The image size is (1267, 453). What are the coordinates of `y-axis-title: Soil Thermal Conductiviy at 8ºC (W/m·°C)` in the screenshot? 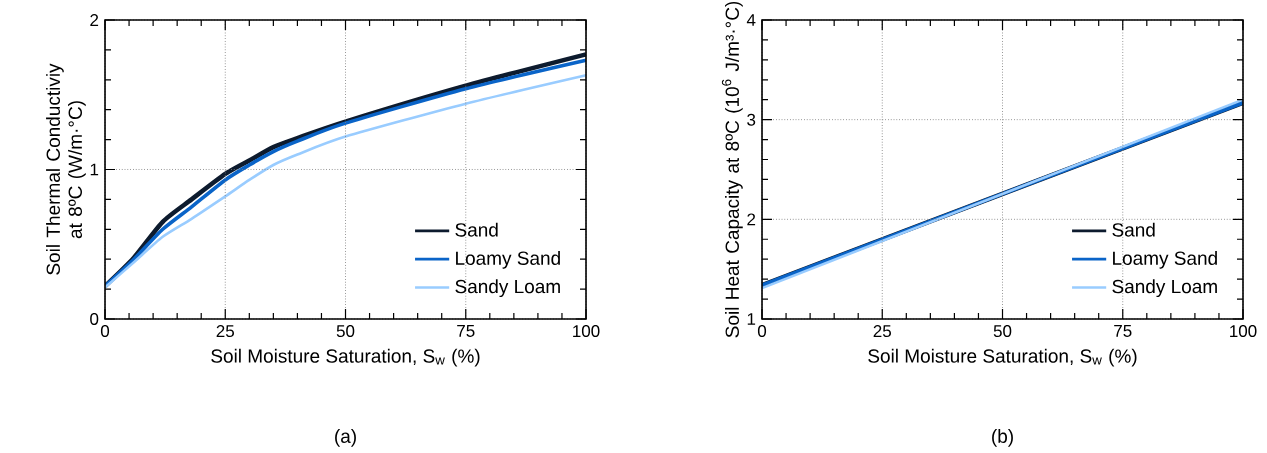 It's located at (66, 169).